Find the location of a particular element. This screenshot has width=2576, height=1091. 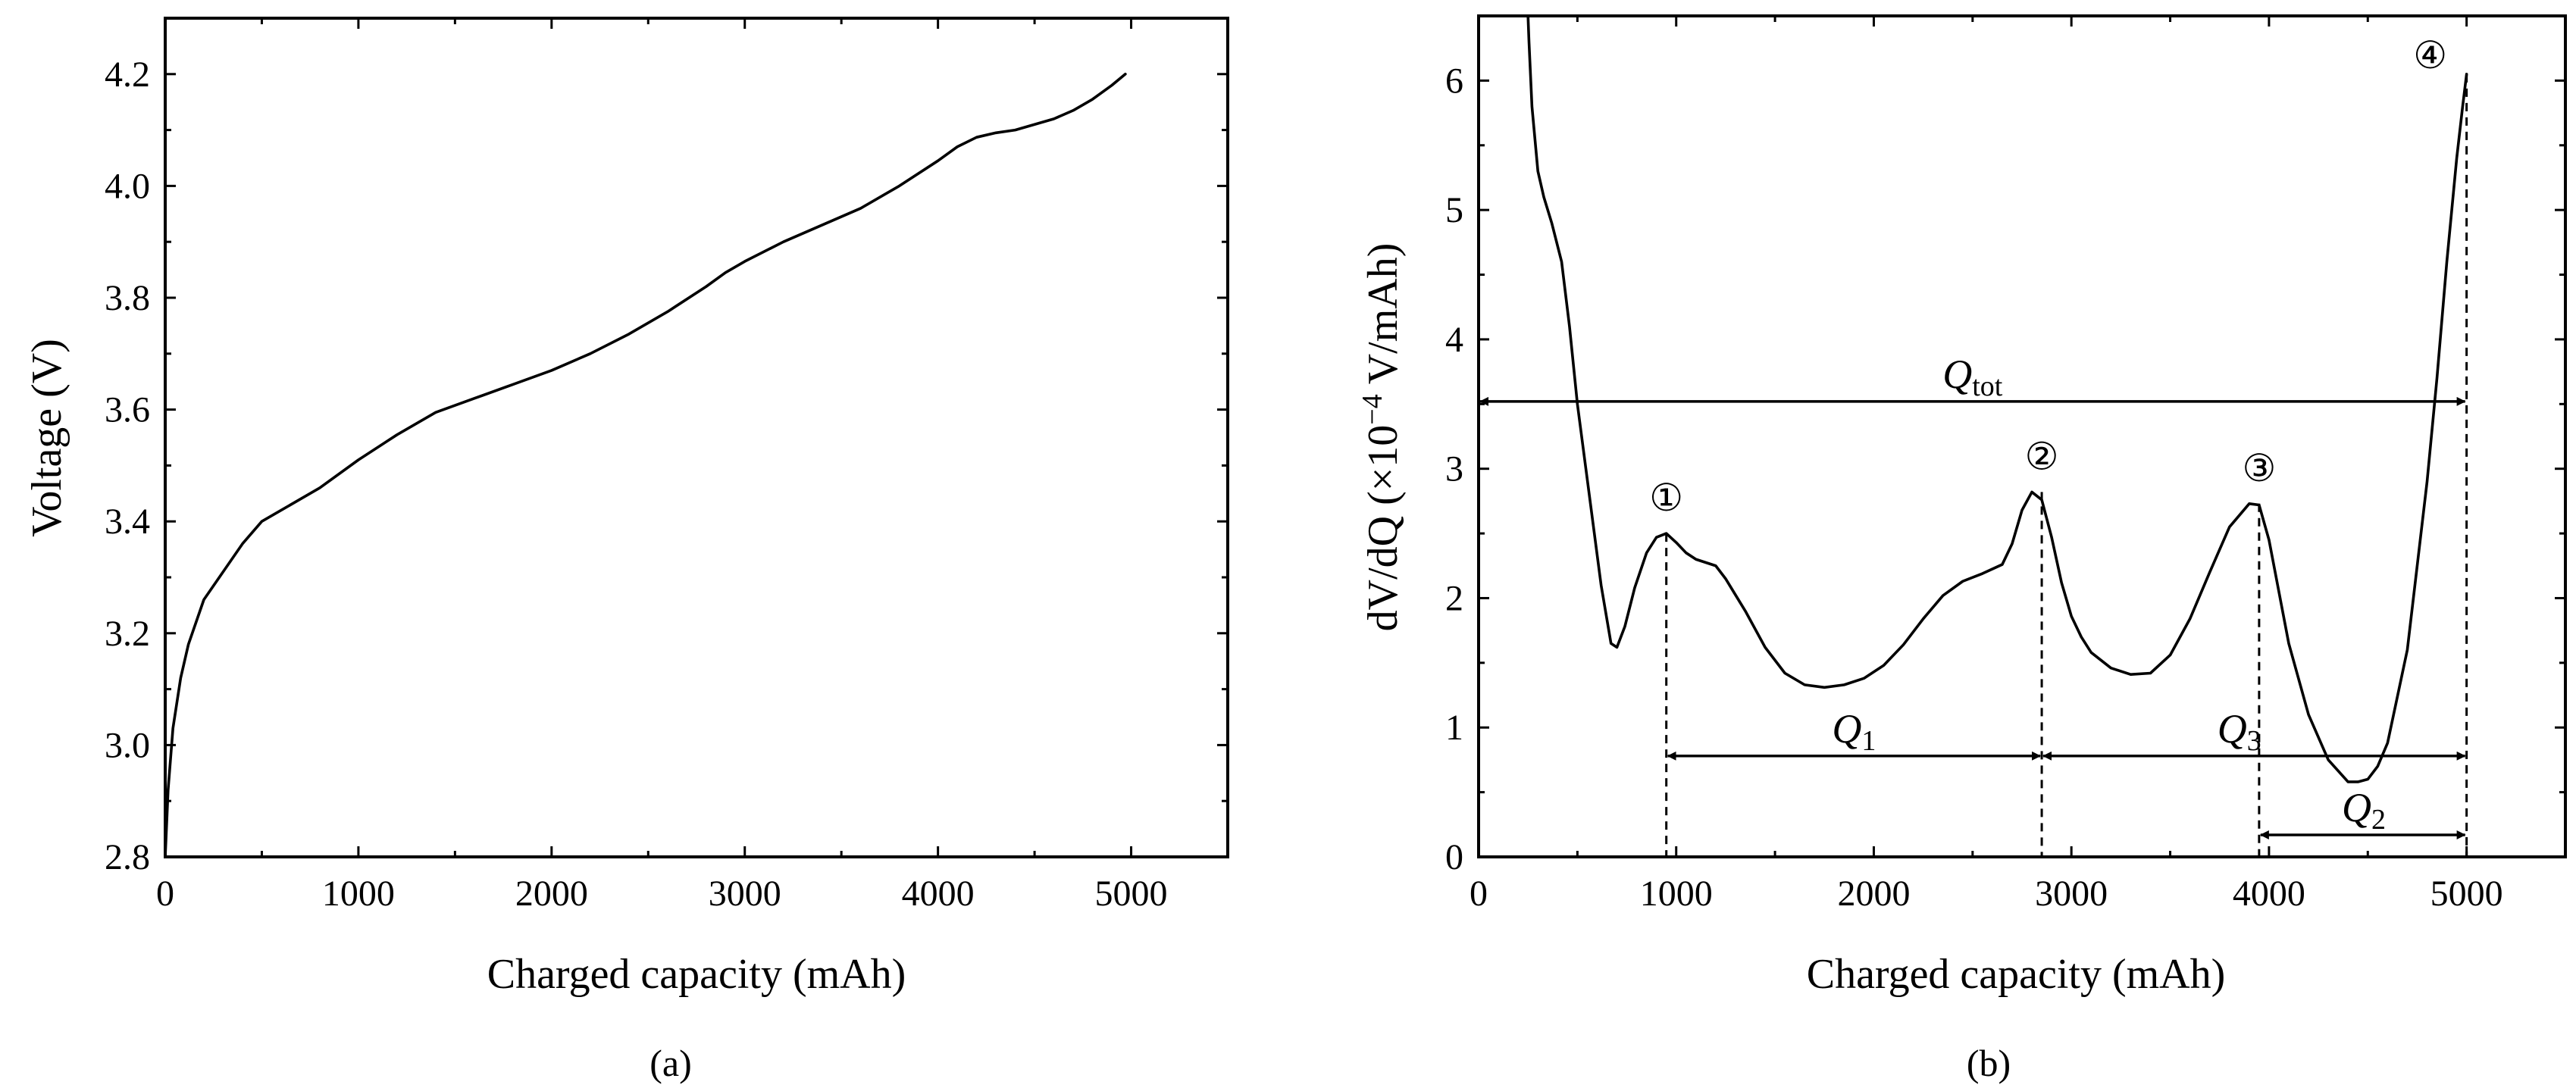

q2-label: Q2 is located at coordinates (2364, 811).